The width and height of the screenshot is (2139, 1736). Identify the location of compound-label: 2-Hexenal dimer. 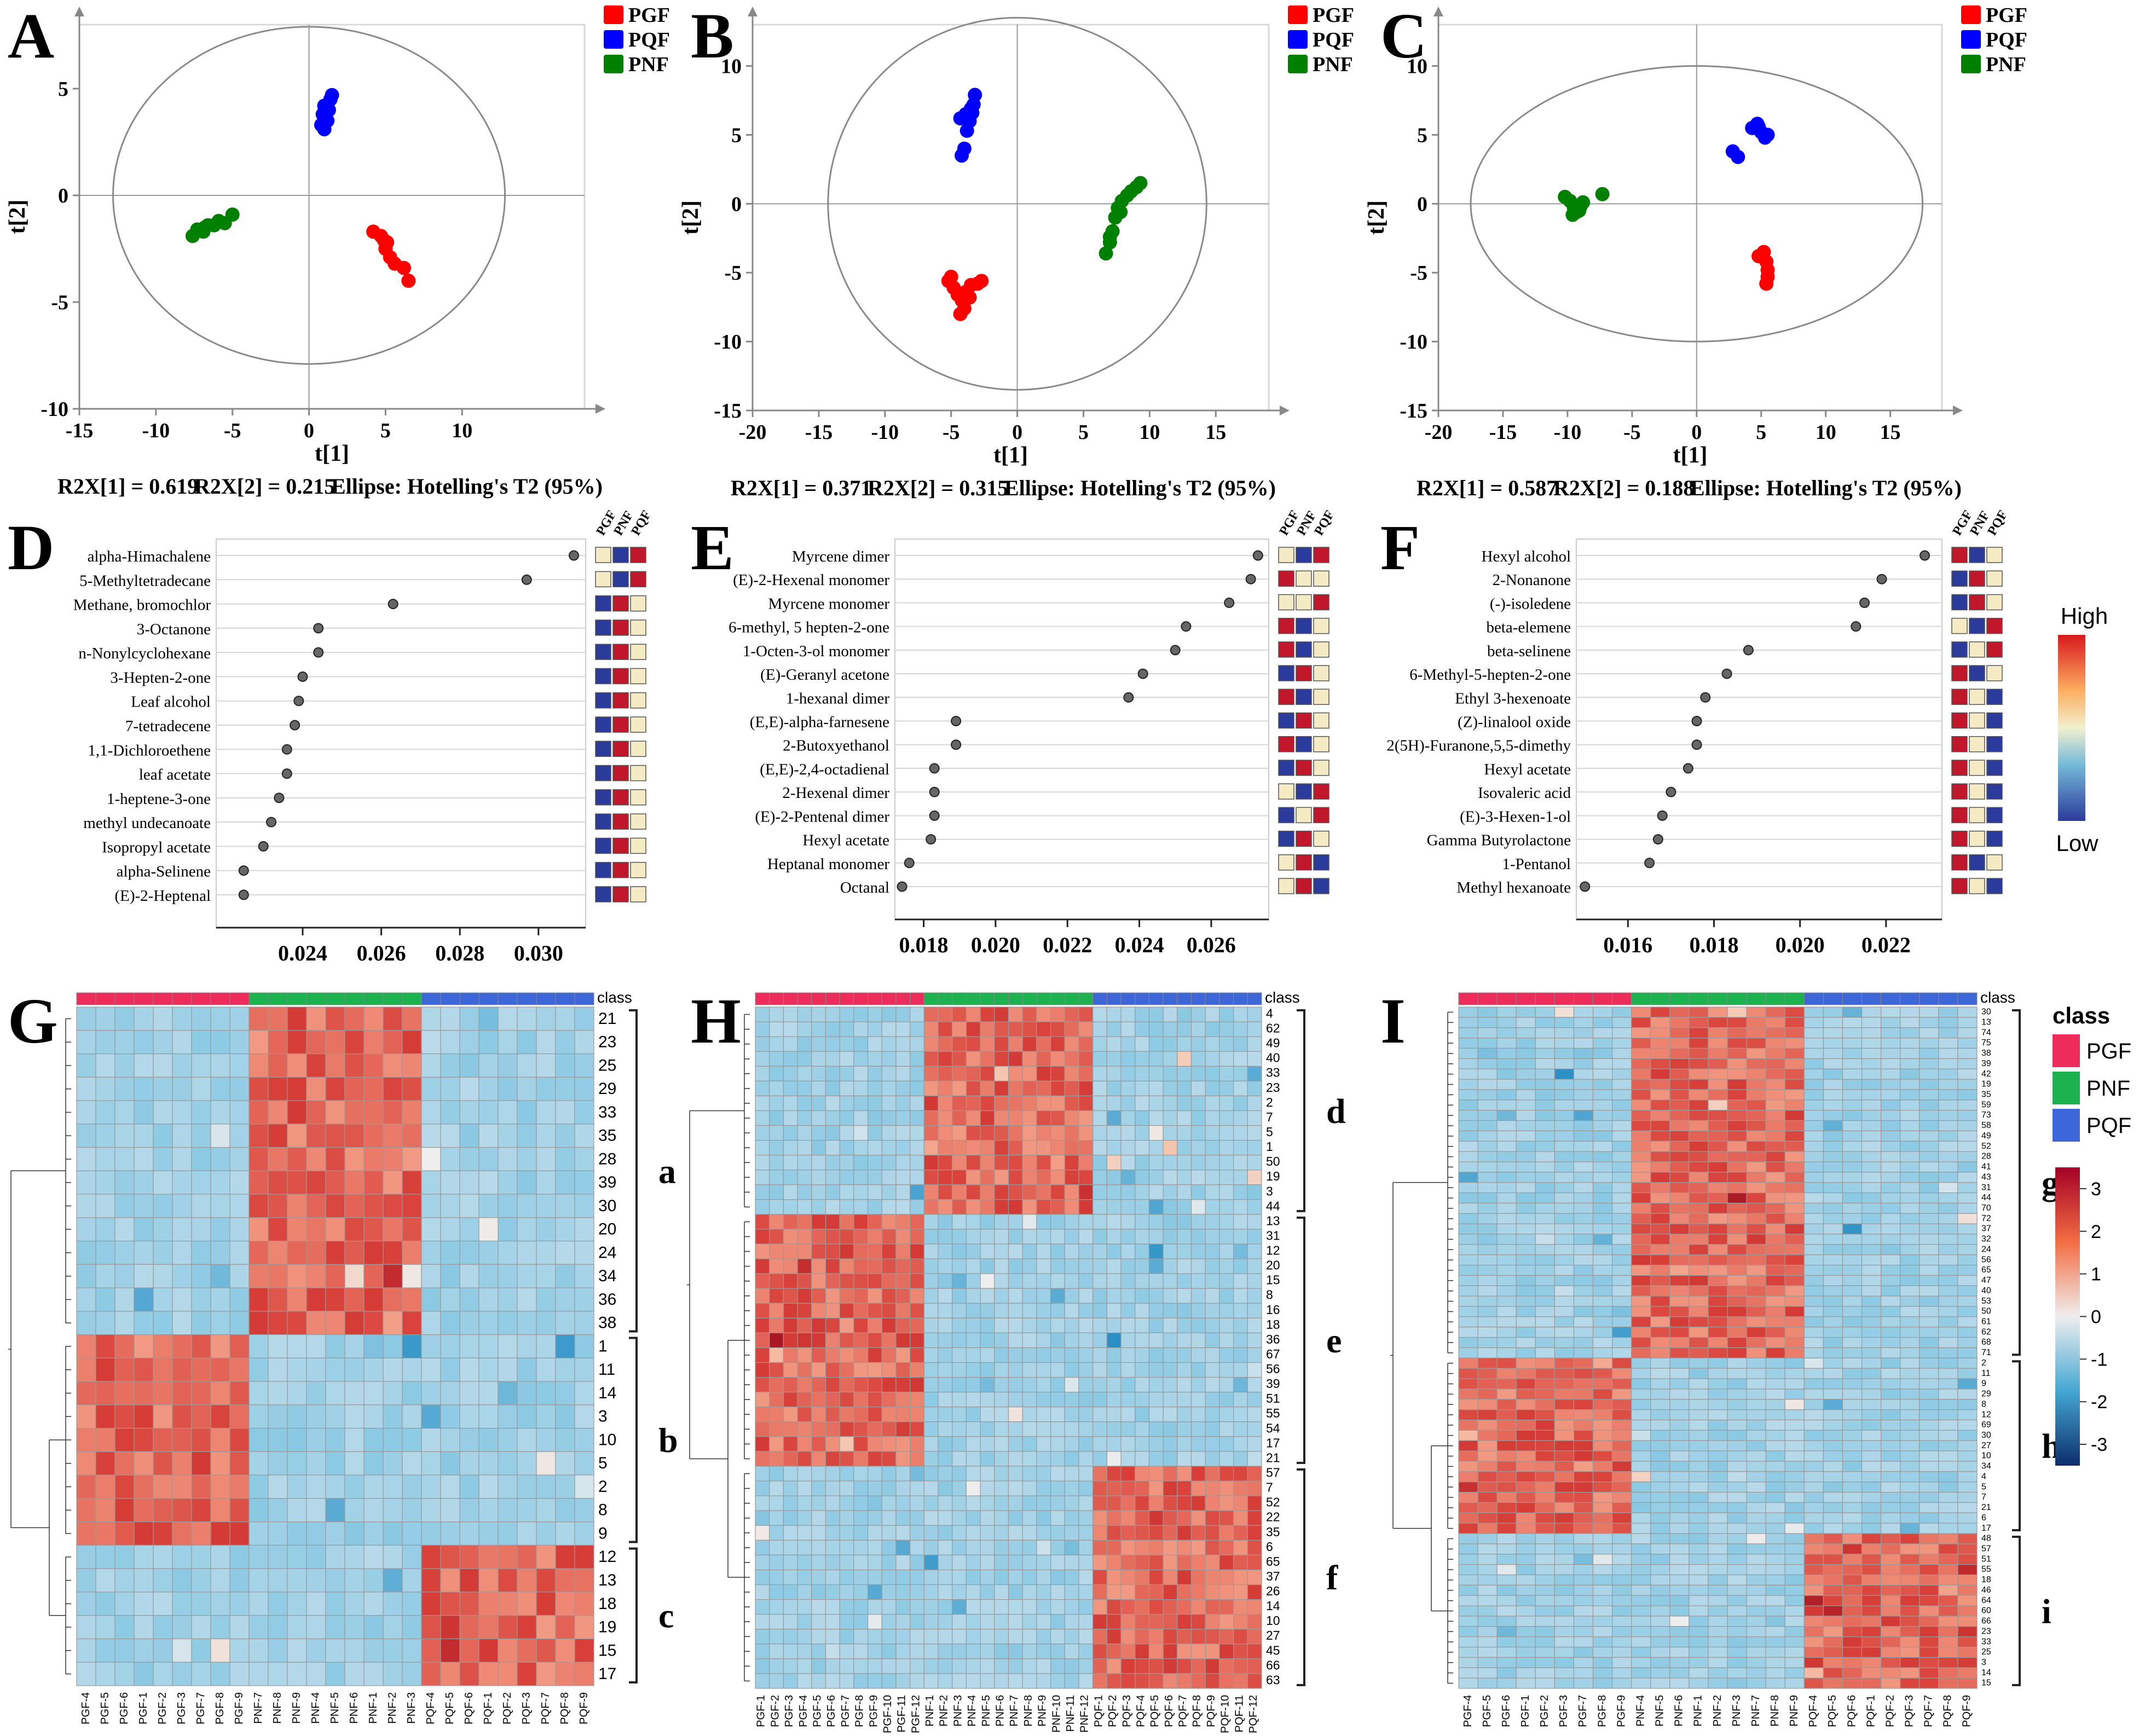
(835, 793).